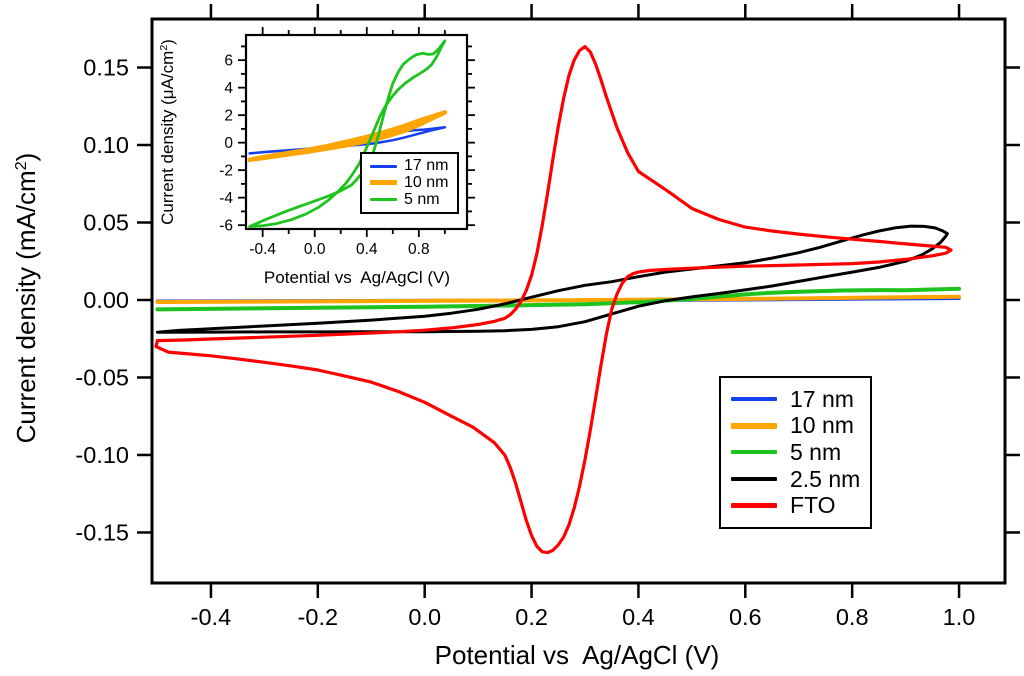  I want to click on inset-y-tick-label: -2, so click(226, 171).